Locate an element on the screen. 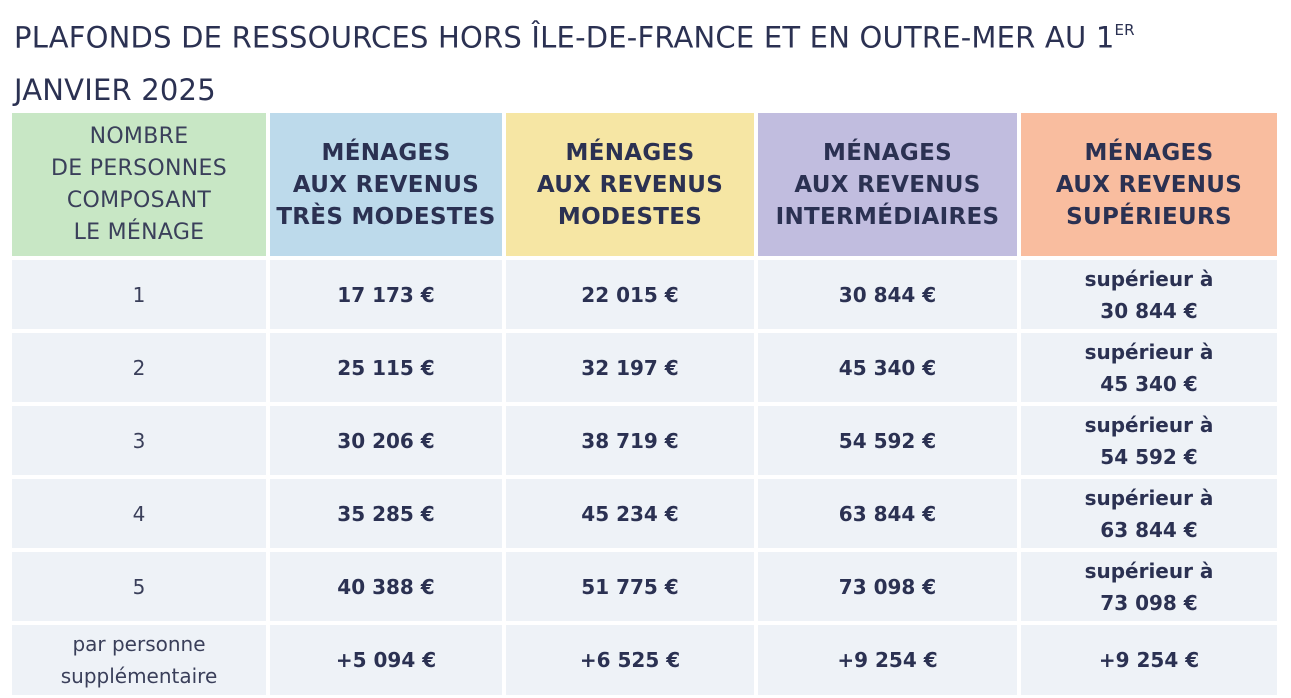 The width and height of the screenshot is (1291, 698). row-2-intermediate: 45 340 € is located at coordinates (887, 367).